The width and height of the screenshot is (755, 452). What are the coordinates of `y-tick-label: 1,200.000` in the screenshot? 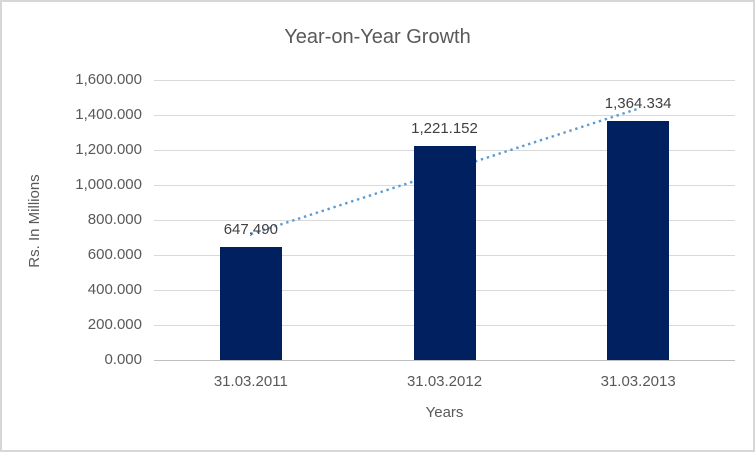 It's located at (108, 149).